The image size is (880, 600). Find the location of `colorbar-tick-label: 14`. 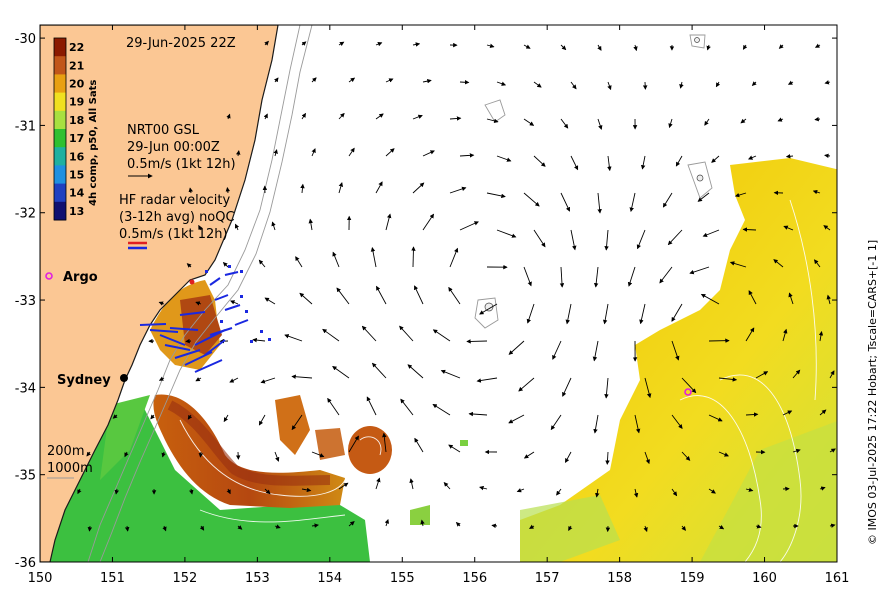

colorbar-tick-label: 14 is located at coordinates (77, 193).